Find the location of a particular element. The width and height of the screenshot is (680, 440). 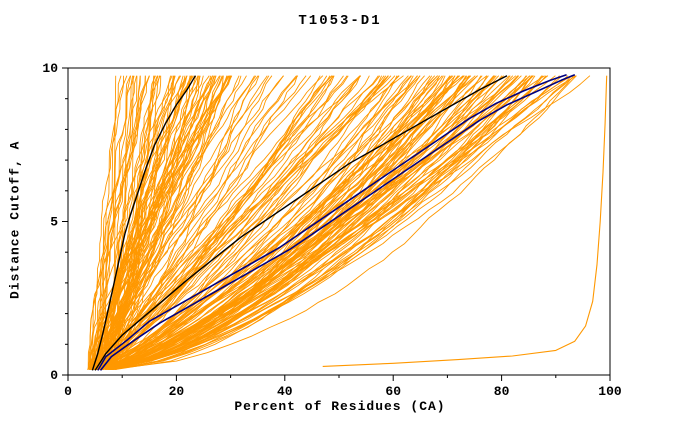

chart-title: T1053-D1 is located at coordinates (340, 21).